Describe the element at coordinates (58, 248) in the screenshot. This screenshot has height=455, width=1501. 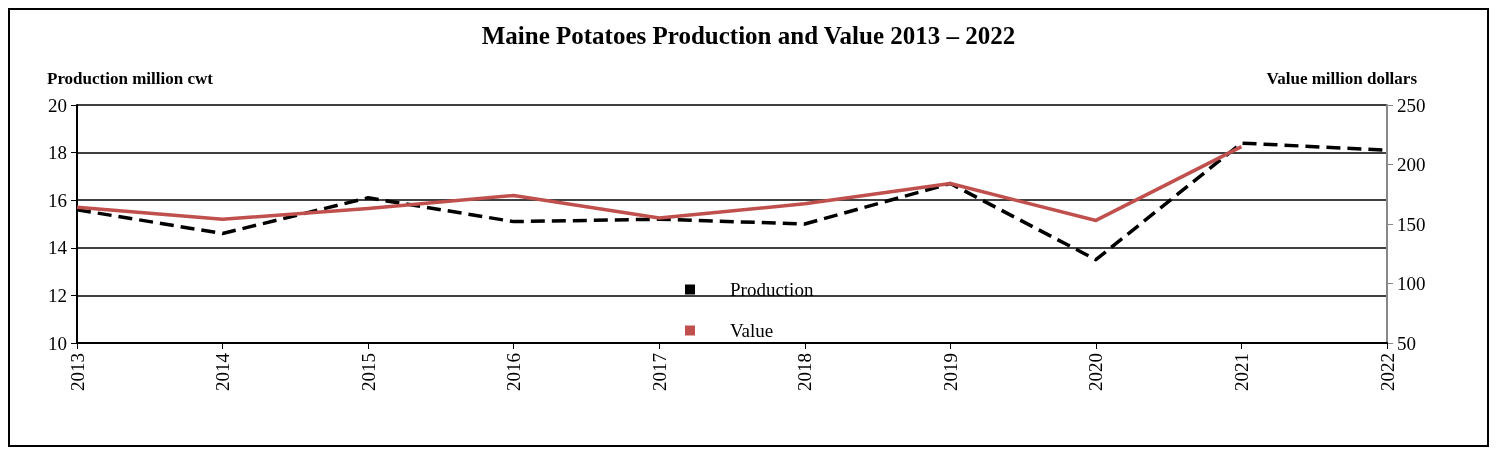
I see `y-tick-label: 14` at that location.